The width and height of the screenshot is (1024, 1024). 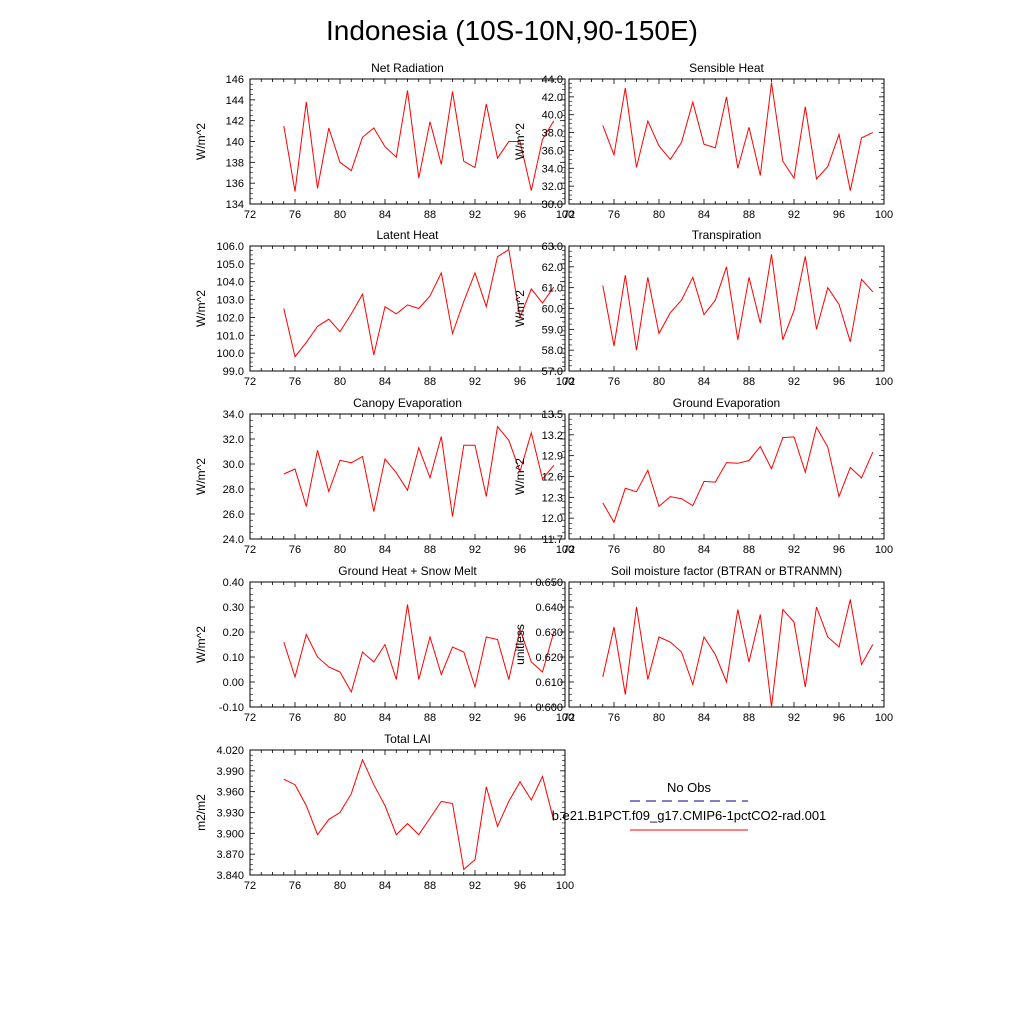 I want to click on panel-title: Ground Heat + Snow Melt, so click(x=407, y=571).